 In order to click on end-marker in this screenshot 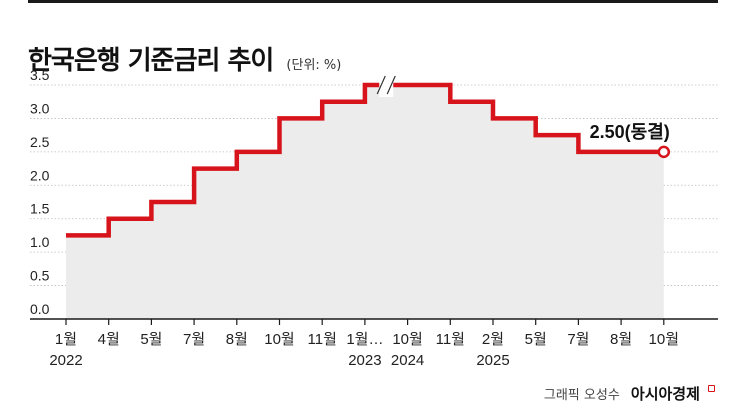, I will do `click(664, 152)`.